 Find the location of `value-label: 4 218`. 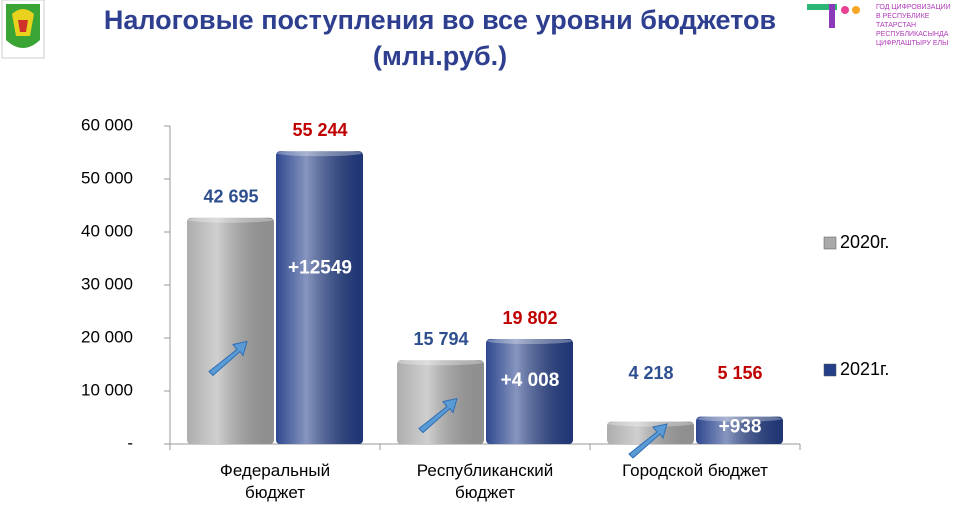

value-label: 4 218 is located at coordinates (650, 373).